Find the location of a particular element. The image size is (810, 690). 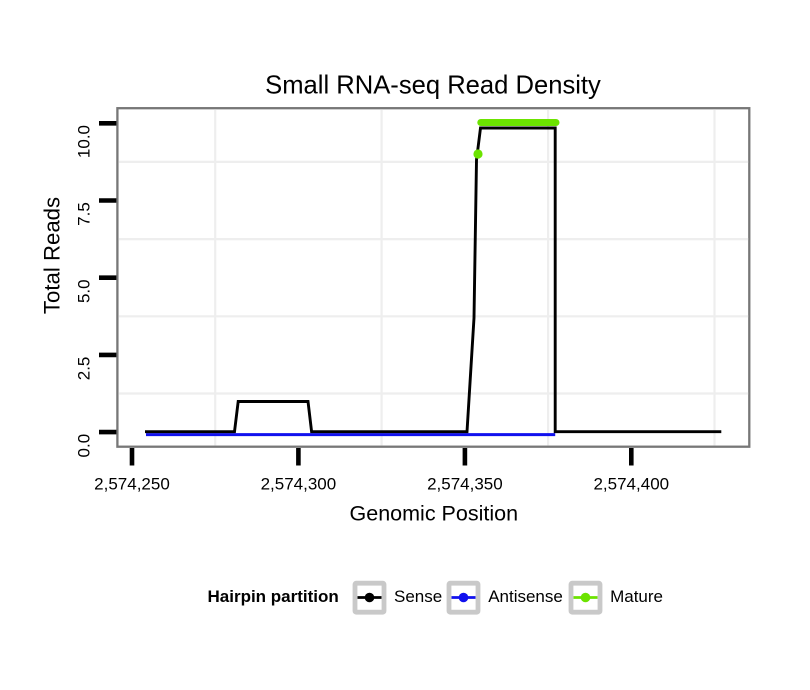

svg-text: Mature is located at coordinates (636, 596).